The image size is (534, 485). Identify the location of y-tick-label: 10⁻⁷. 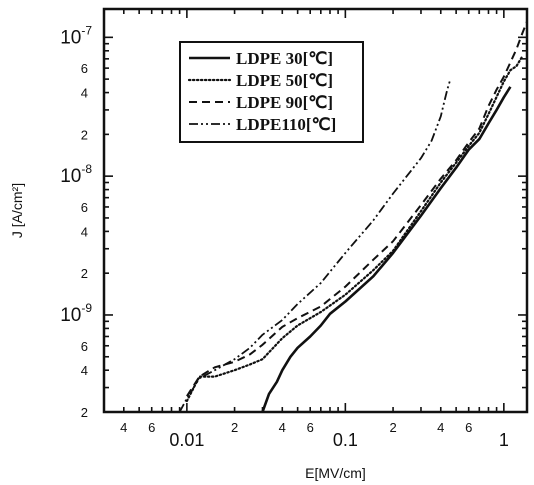
(76, 35).